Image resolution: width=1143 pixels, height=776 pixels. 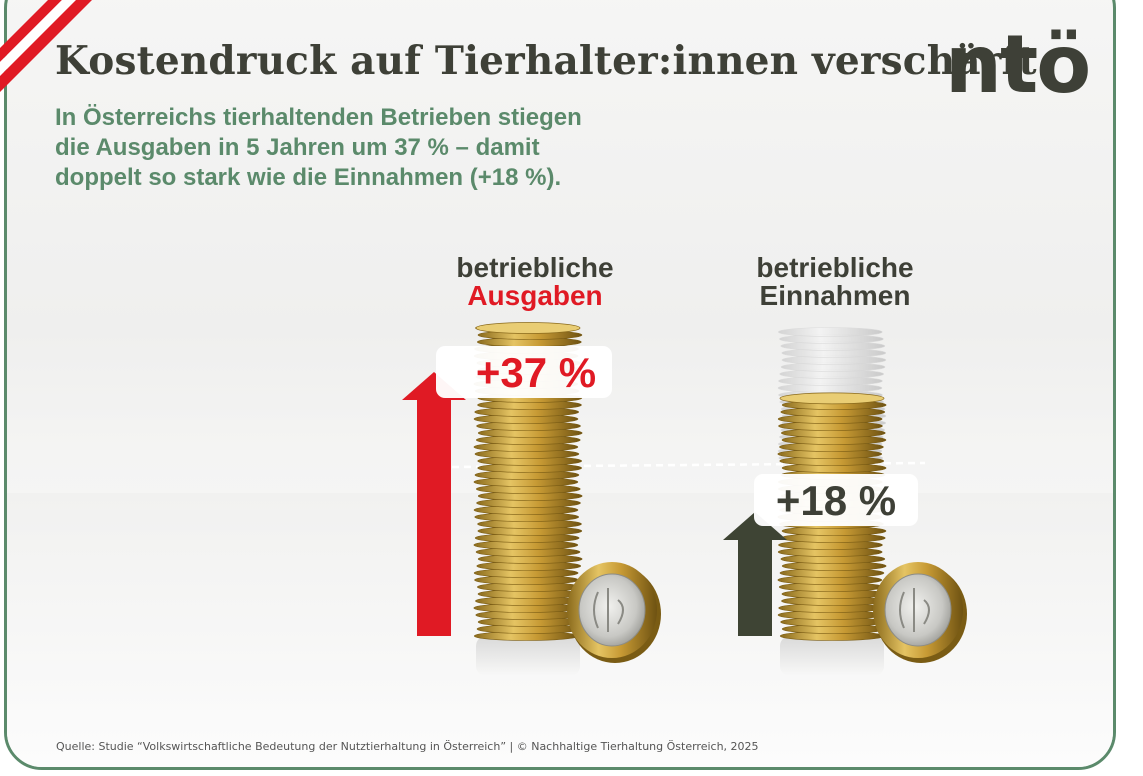 I want to click on series-name-1-line-2: Ausgaben, so click(x=534, y=295).